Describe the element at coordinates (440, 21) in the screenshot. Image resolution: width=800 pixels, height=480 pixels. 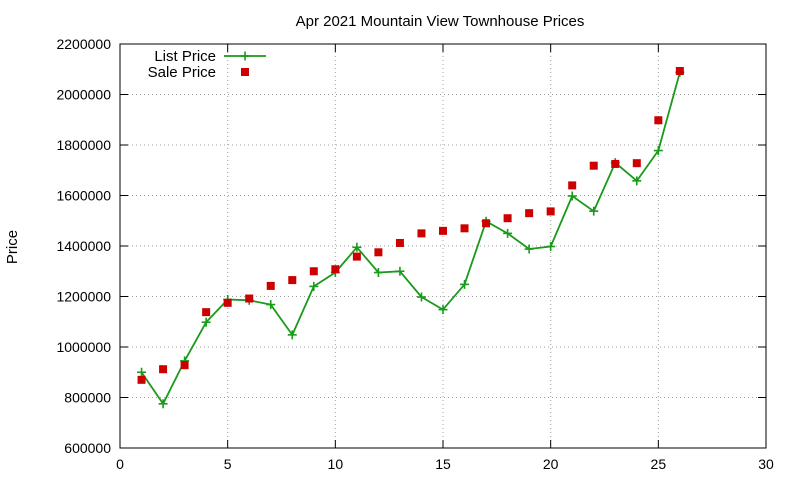
I see `chart-title: Apr 2021 Mountain View Townhouse Prices` at that location.